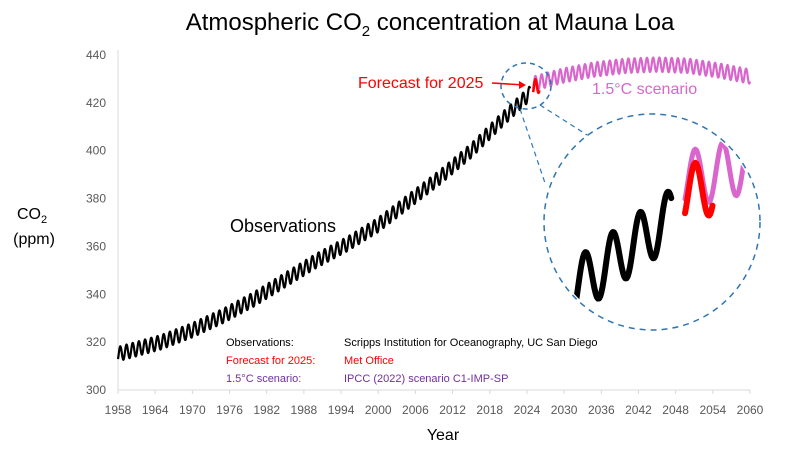  Describe the element at coordinates (644, 89) in the screenshot. I see `scenario-annotation: 1.5°C scenario` at that location.